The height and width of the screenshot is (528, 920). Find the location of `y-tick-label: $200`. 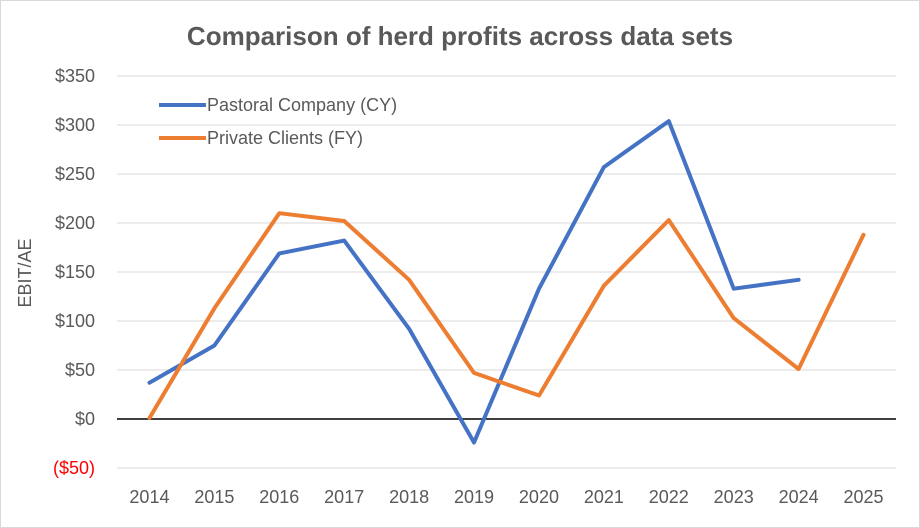

y-tick-label: $200 is located at coordinates (75, 223).